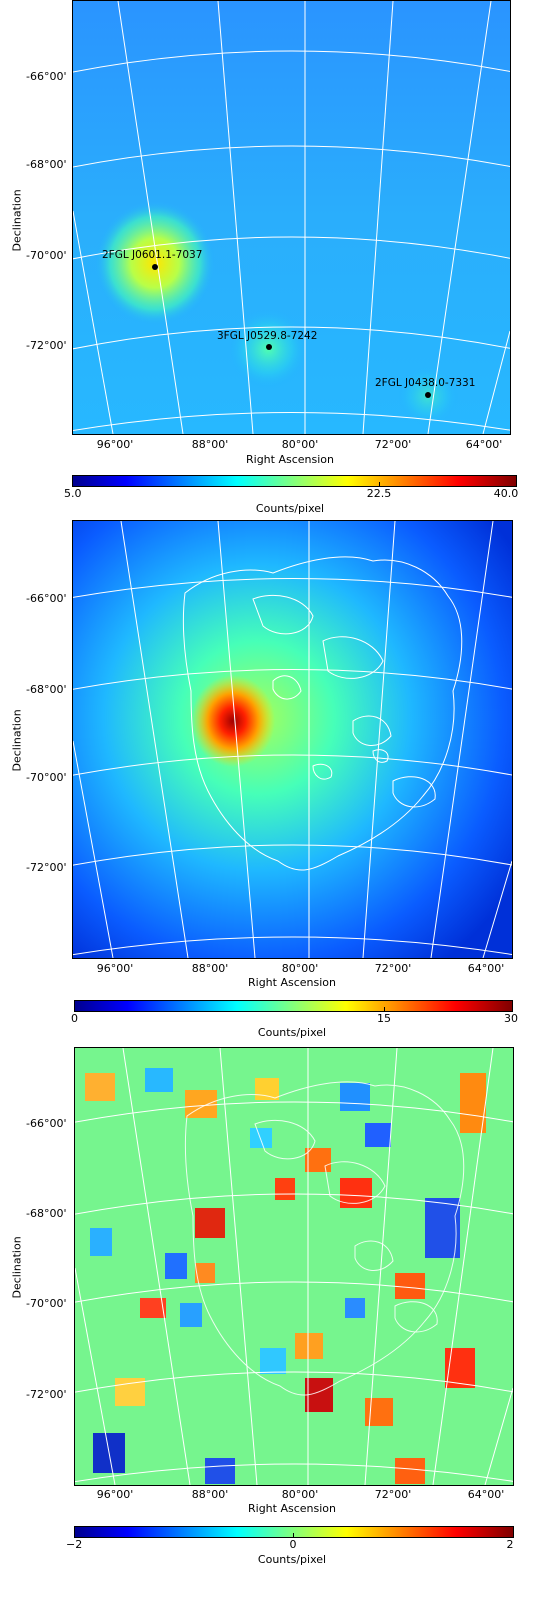 This screenshot has width=543, height=1611. Describe the element at coordinates (73, 493) in the screenshot. I see `colorbar-tick-label: 5.0` at that location.